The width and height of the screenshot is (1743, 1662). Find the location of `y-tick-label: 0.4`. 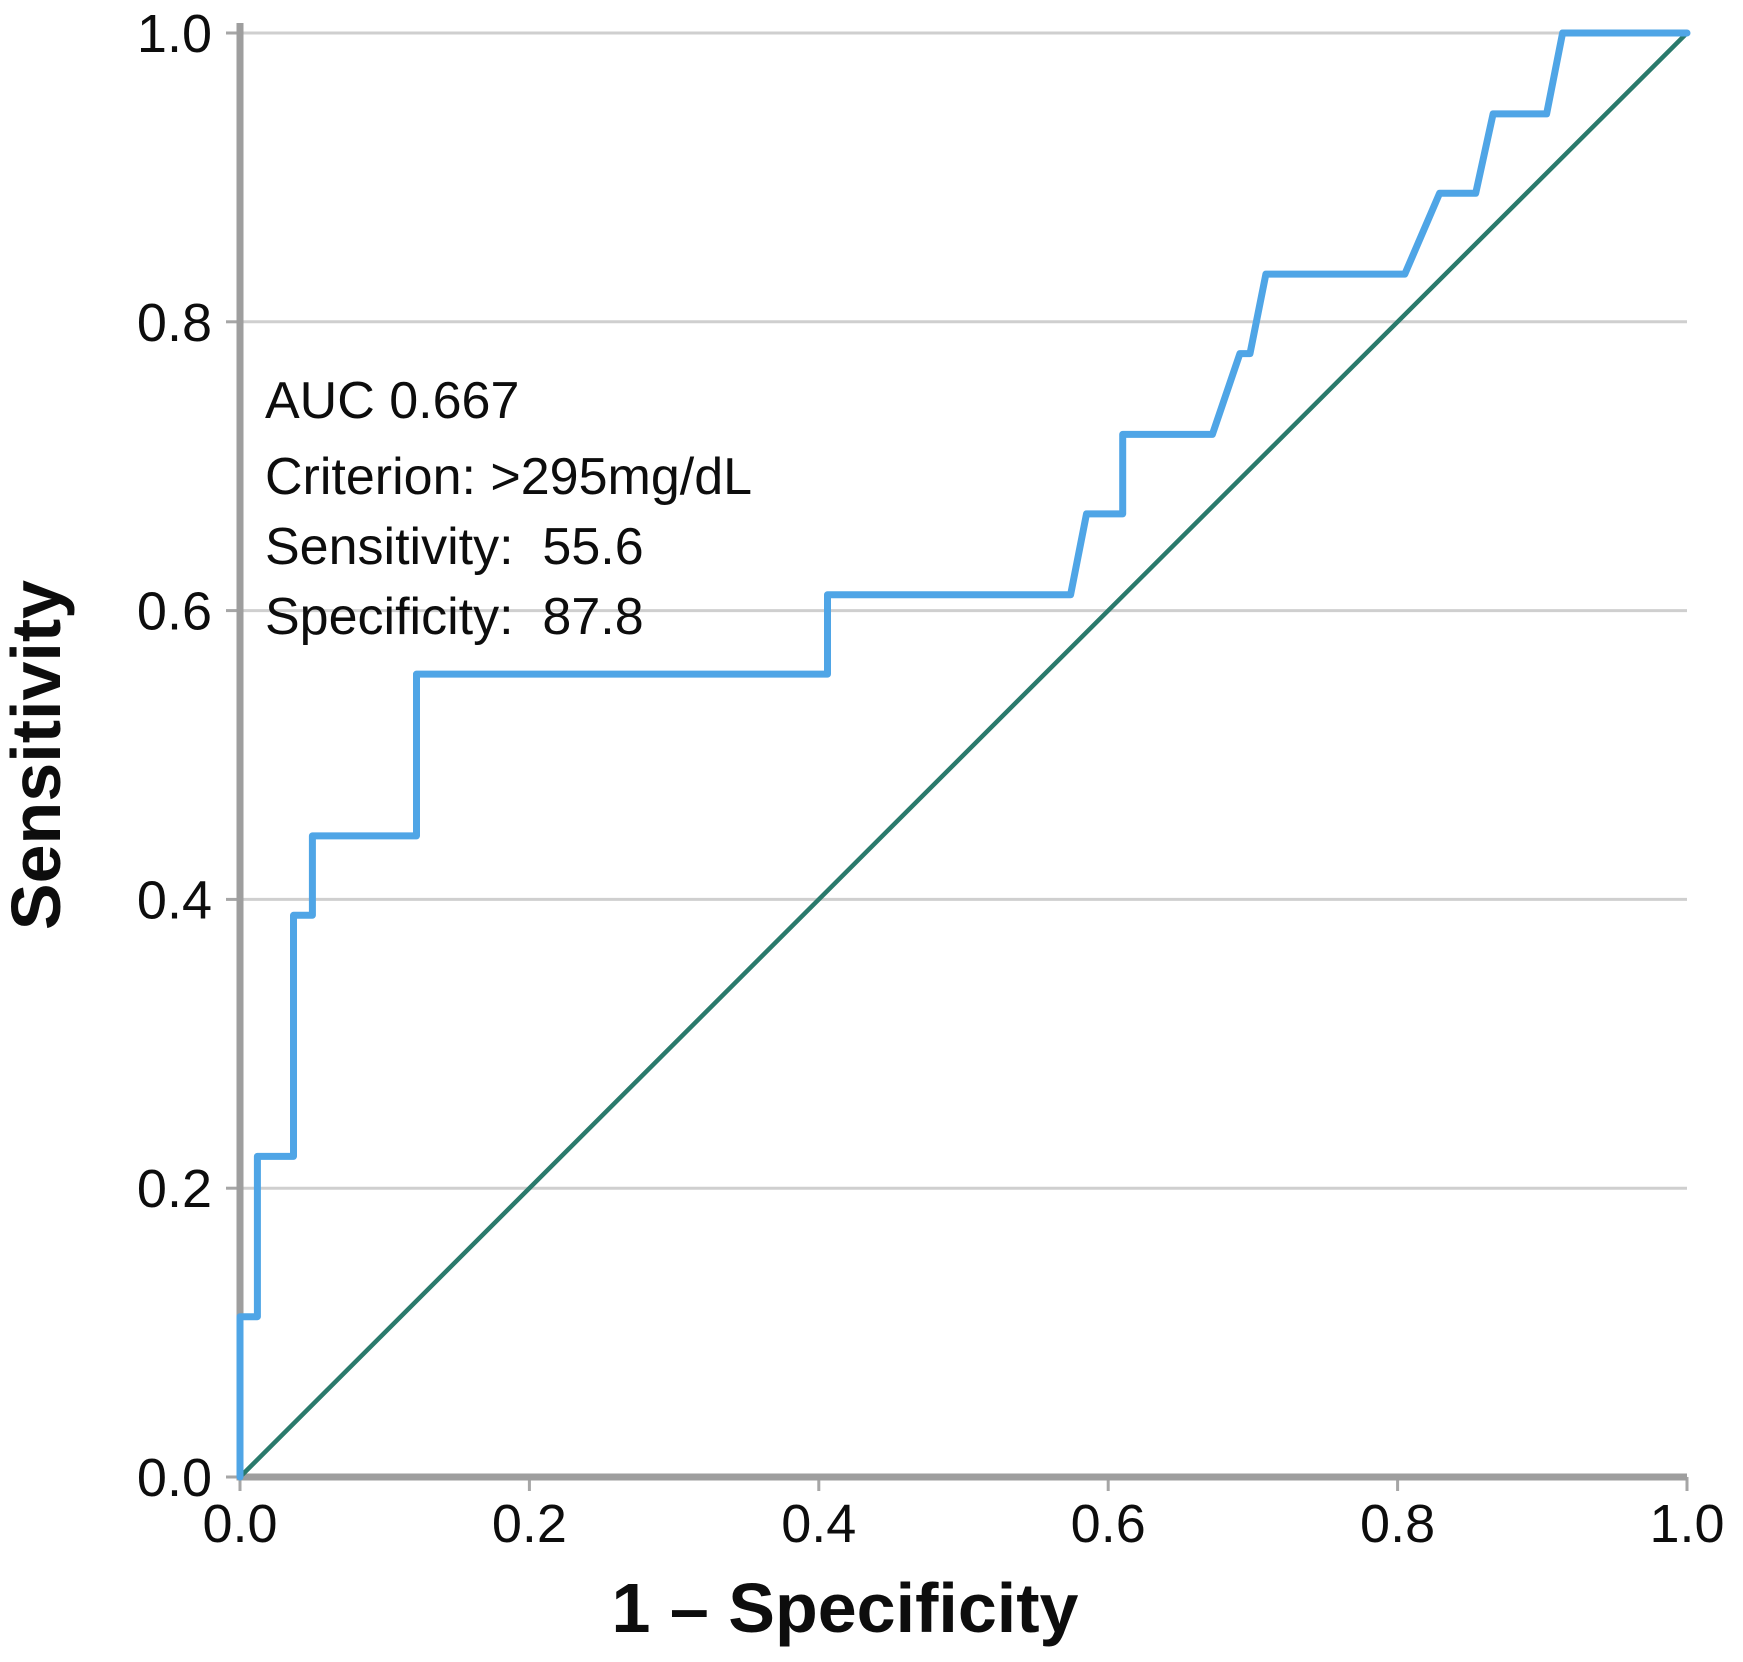

y-tick-label: 0.4 is located at coordinates (174, 900).